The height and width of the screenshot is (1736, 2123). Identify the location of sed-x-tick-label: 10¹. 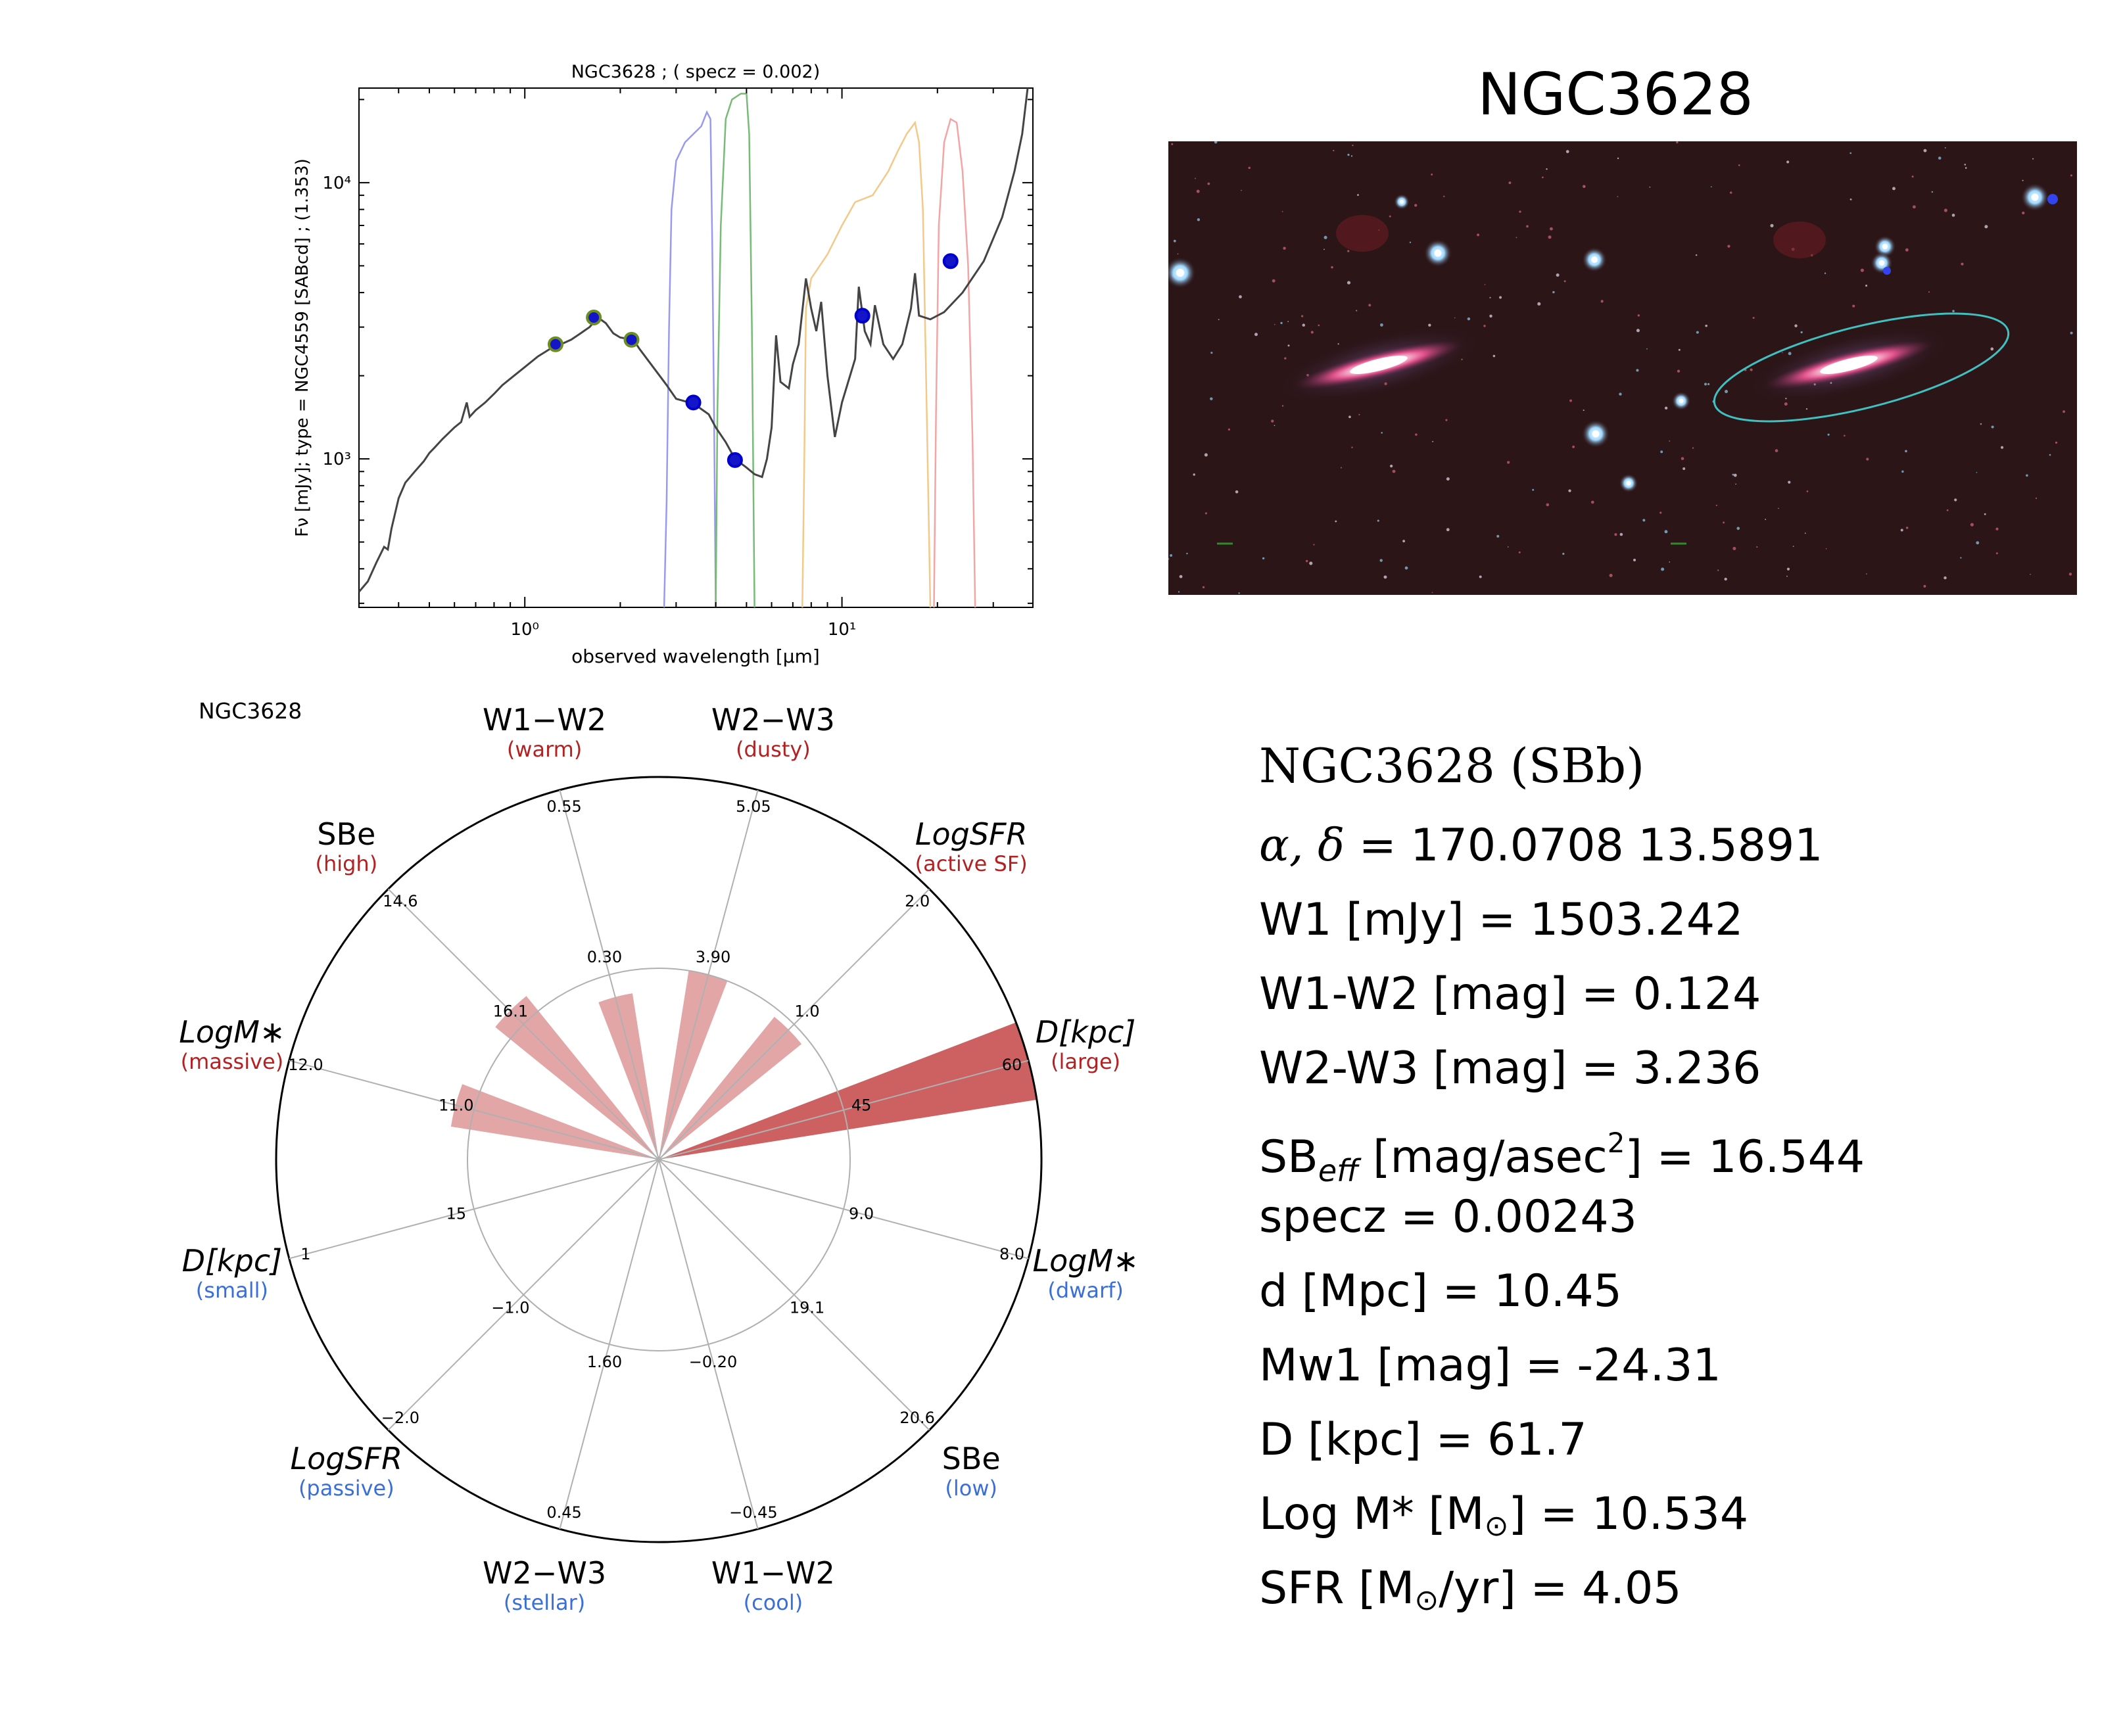
(842, 630).